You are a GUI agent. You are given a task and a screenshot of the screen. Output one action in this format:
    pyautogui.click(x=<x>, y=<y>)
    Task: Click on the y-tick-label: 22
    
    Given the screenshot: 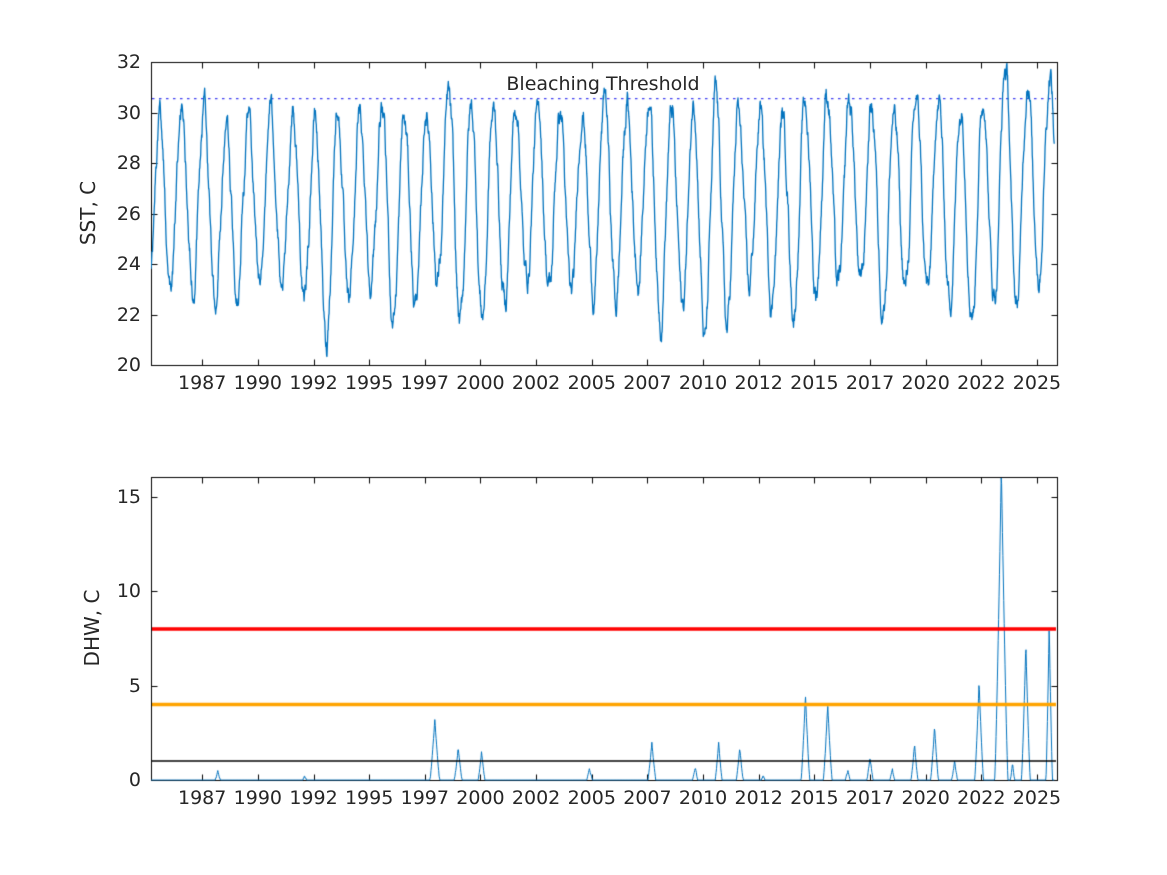 What is the action you would take?
    pyautogui.click(x=128, y=314)
    